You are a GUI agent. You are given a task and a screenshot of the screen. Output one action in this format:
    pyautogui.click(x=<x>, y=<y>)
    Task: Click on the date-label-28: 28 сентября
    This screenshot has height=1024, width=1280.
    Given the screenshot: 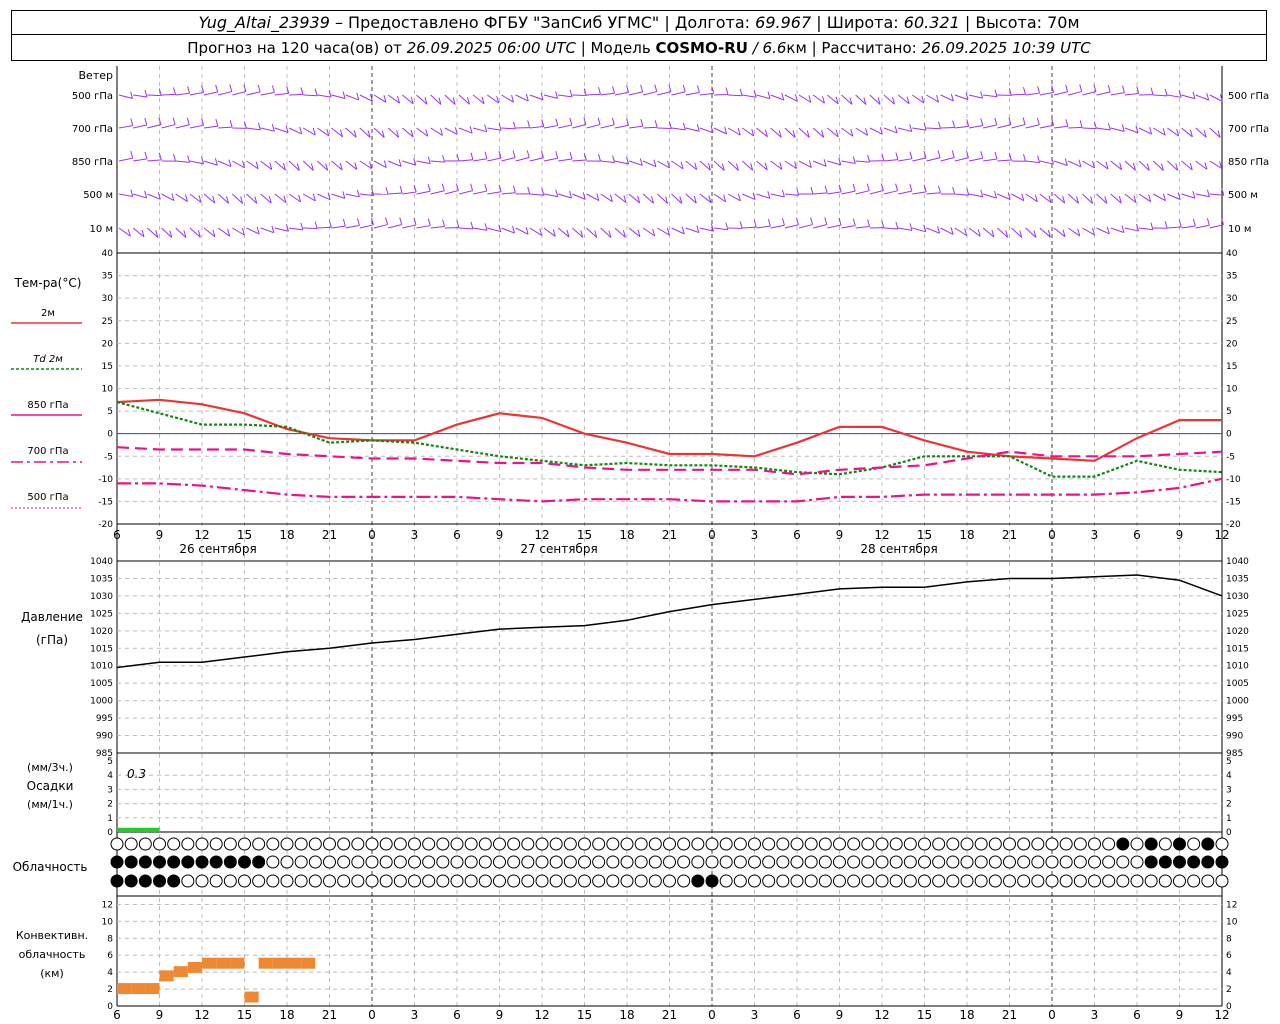 What is the action you would take?
    pyautogui.click(x=898, y=549)
    